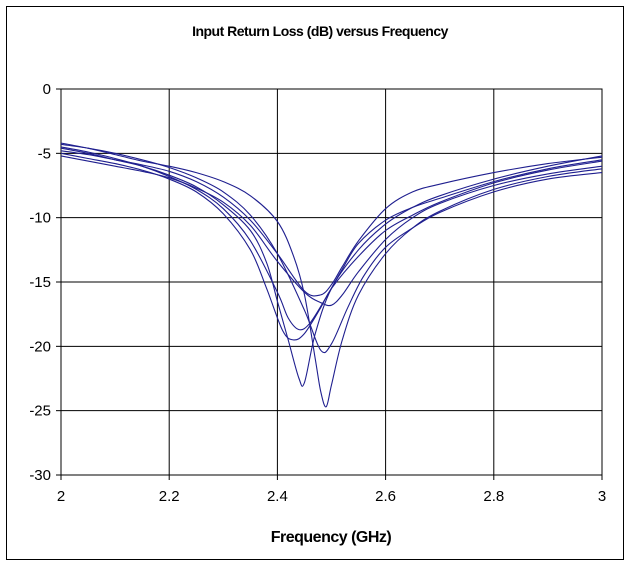 The image size is (632, 567). I want to click on y-tick-label: -5, so click(44, 153).